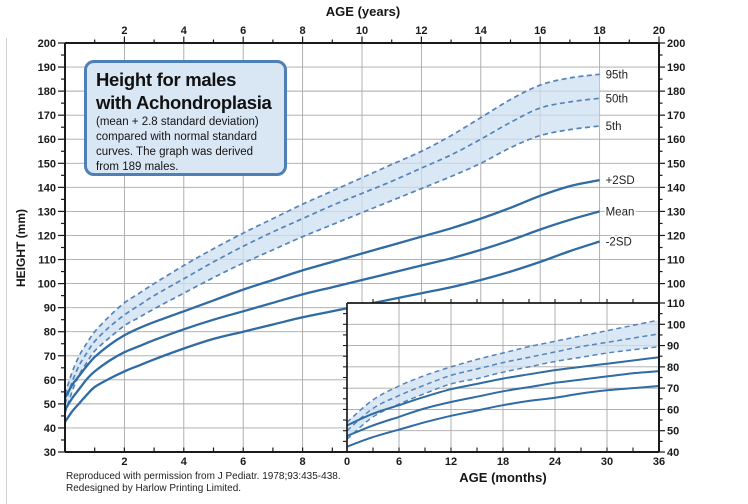 The width and height of the screenshot is (748, 504). I want to click on normal-range-band, so click(503, 380).